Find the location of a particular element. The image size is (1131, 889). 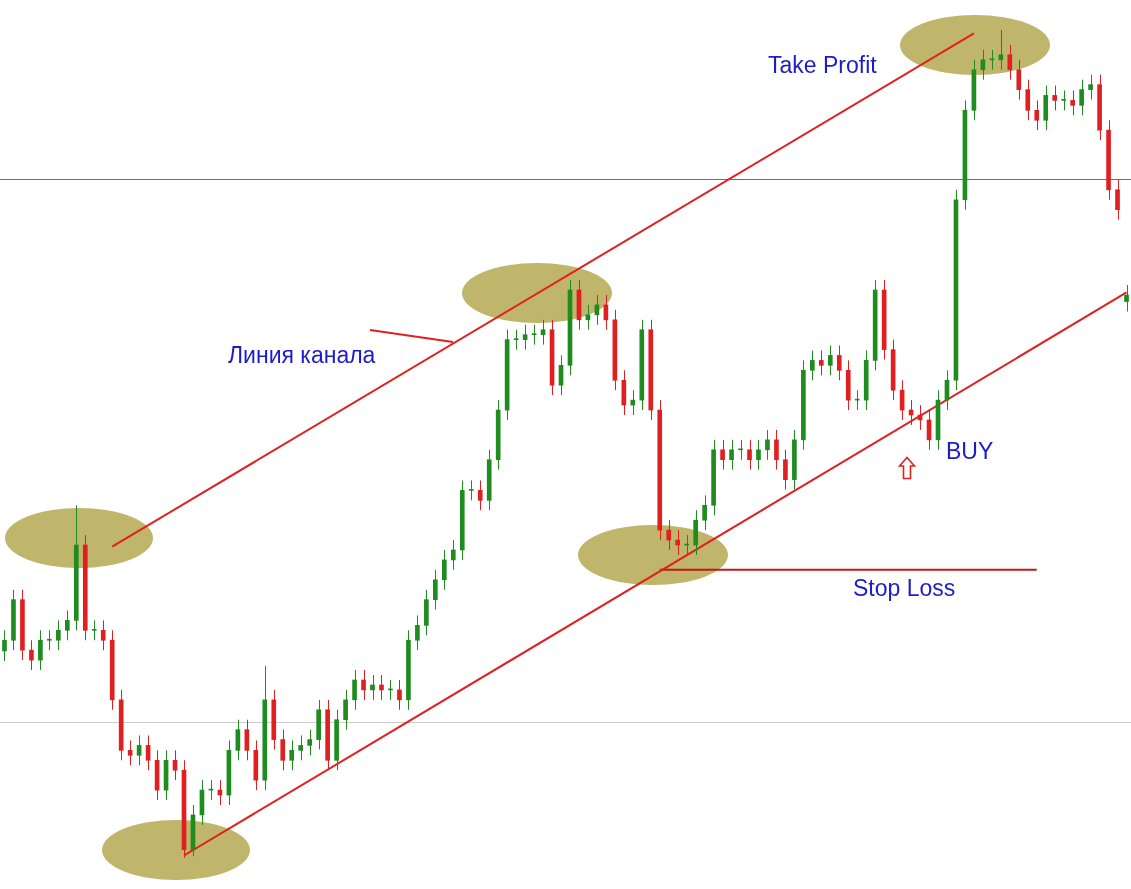

annotation: Stop Loss is located at coordinates (904, 588).